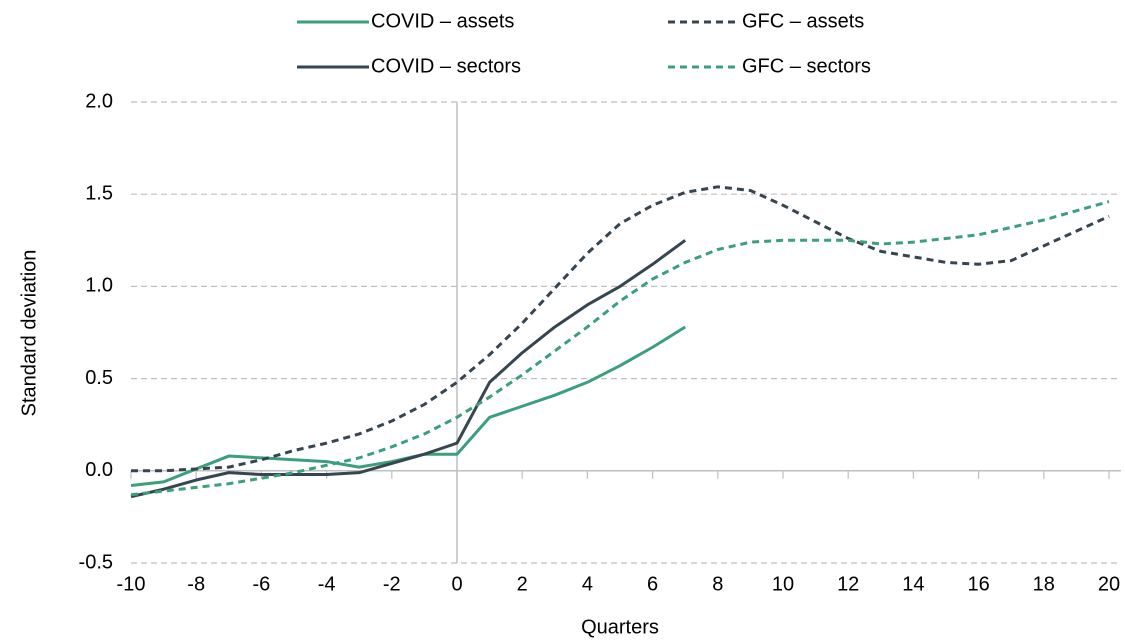 The height and width of the screenshot is (641, 1125). What do you see at coordinates (456, 584) in the screenshot?
I see `x-tick-label: 0` at bounding box center [456, 584].